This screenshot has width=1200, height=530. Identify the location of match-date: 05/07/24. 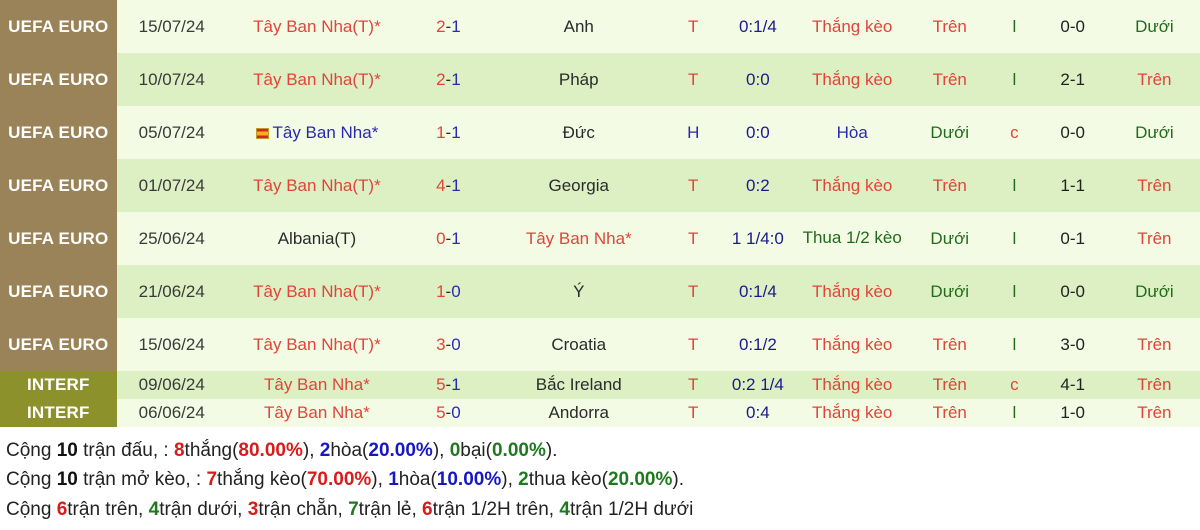
(171, 132).